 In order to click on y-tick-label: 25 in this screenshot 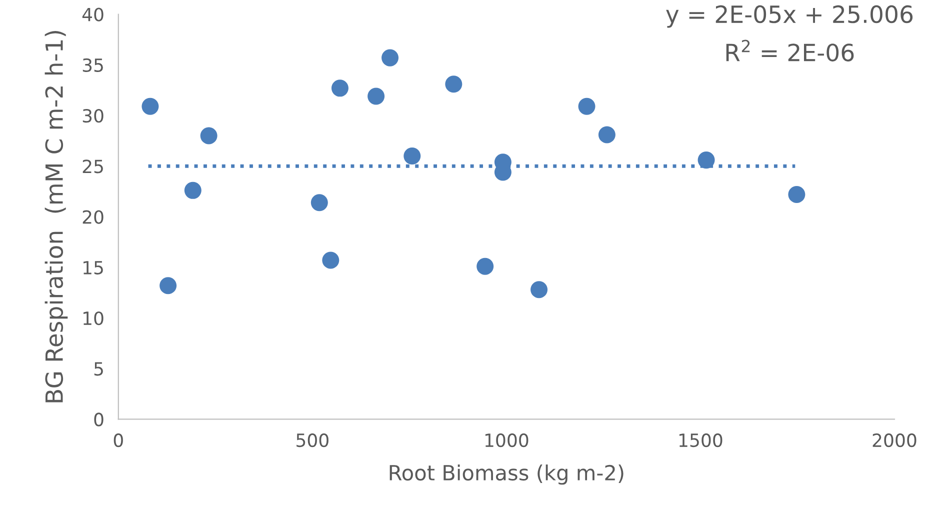, I will do `click(92, 167)`.